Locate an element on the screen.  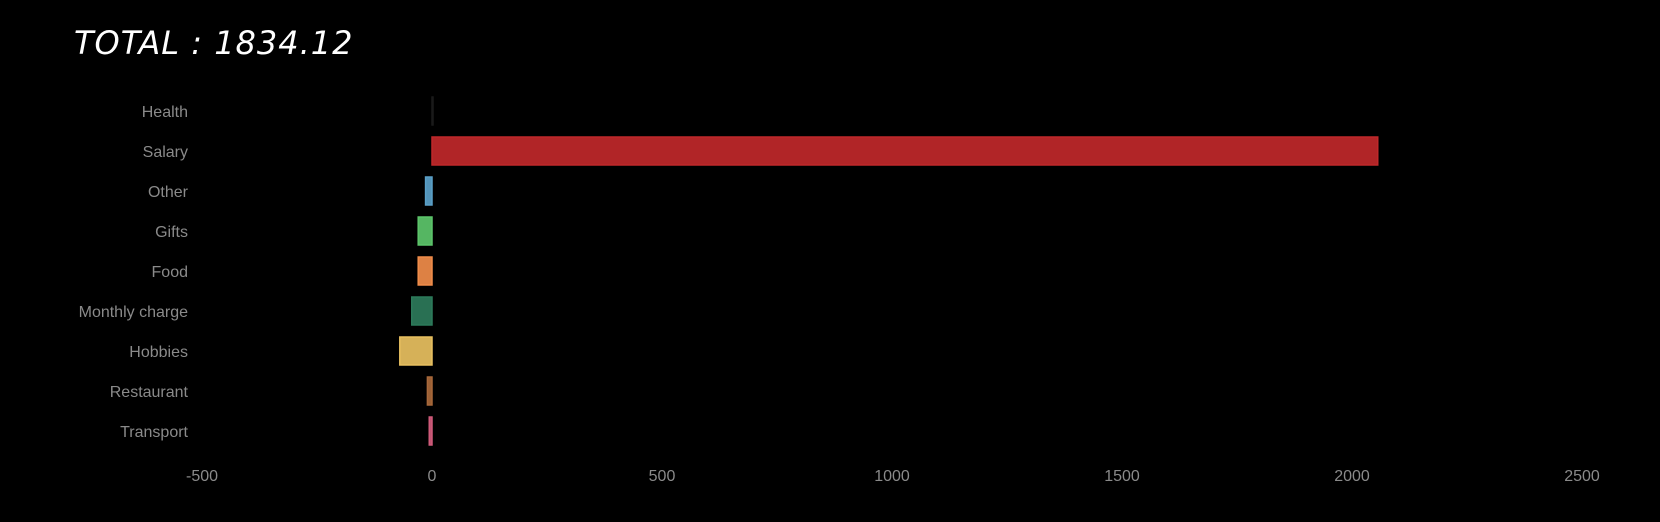
total-title: TOTAL : 1834.12 is located at coordinates (214, 43).